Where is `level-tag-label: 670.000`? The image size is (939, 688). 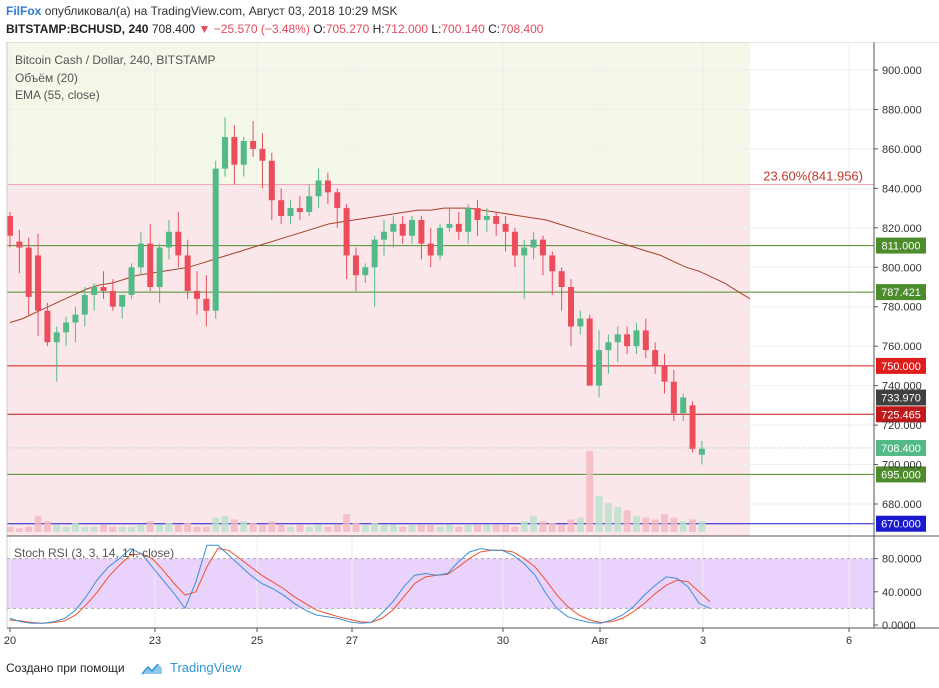
level-tag-label: 670.000 is located at coordinates (901, 525).